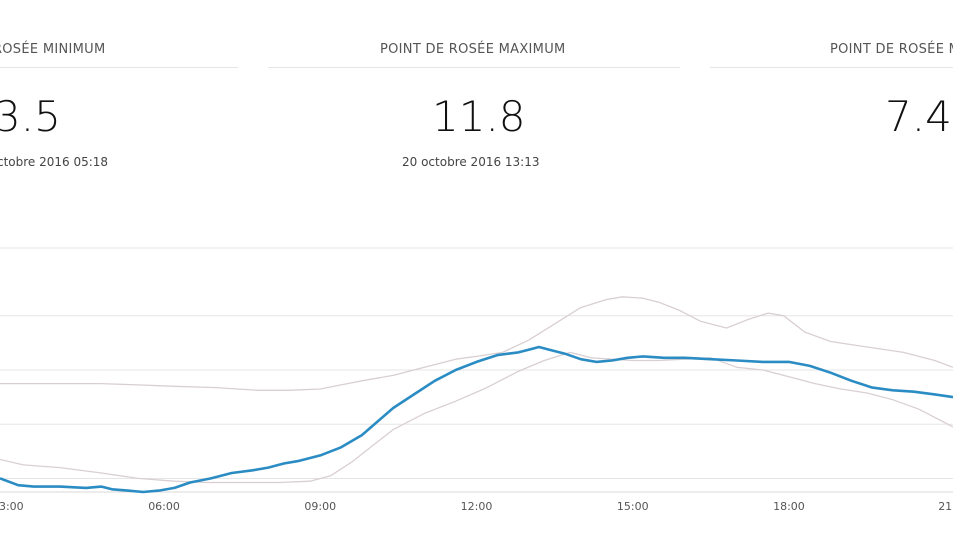  I want to click on x-tick-label: 12:00, so click(477, 506).